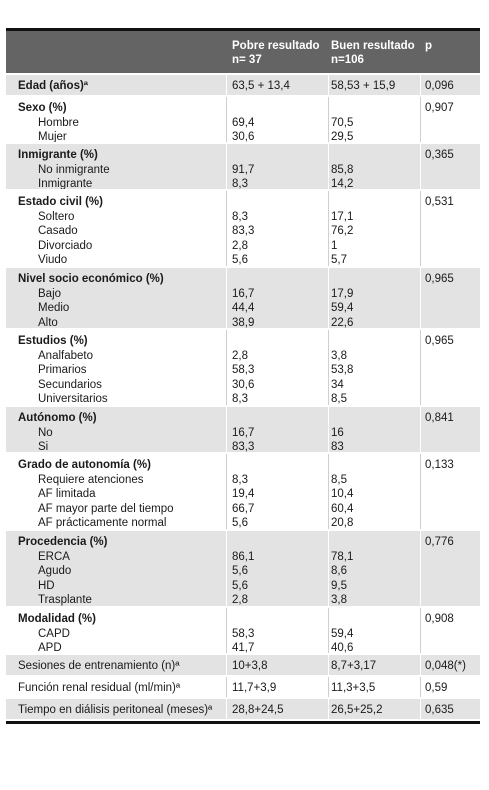  Describe the element at coordinates (376, 123) in the screenshot. I see `value-buen-cell: 70,5 29,5` at that location.